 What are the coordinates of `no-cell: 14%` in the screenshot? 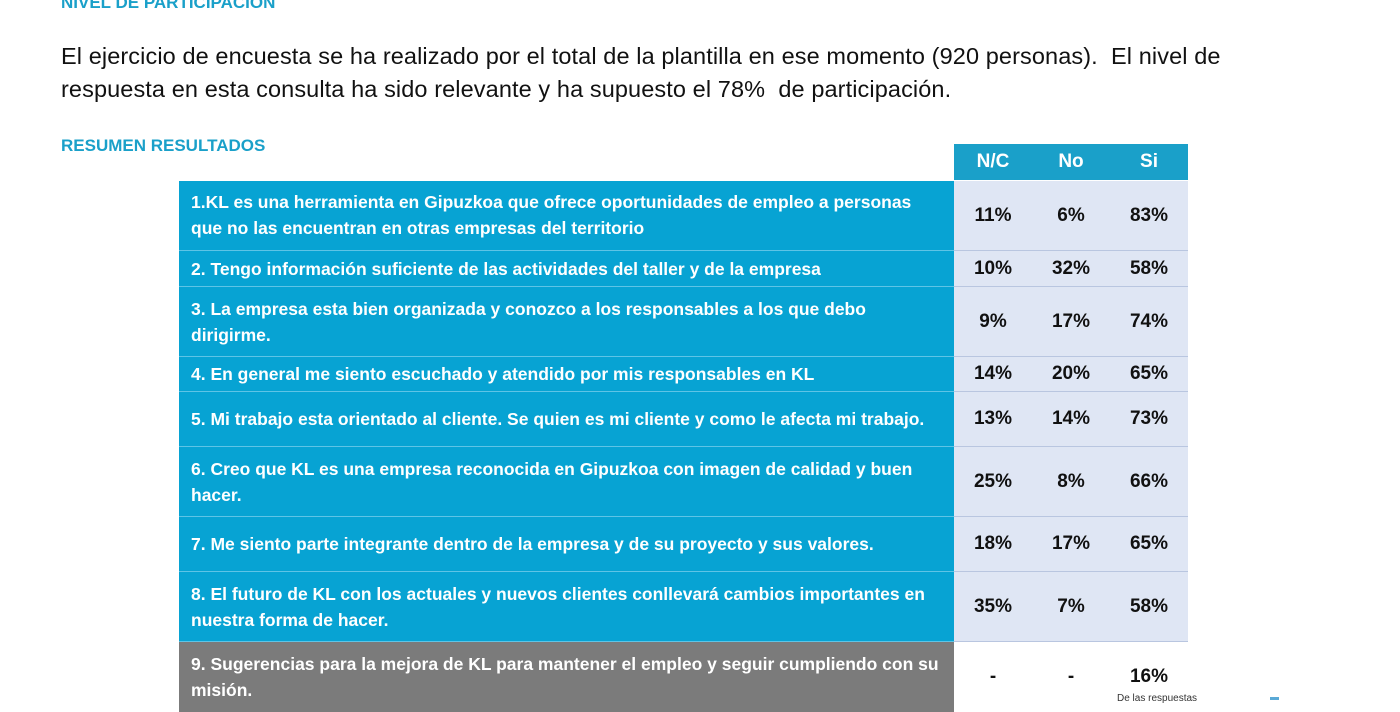 It's located at (1071, 419).